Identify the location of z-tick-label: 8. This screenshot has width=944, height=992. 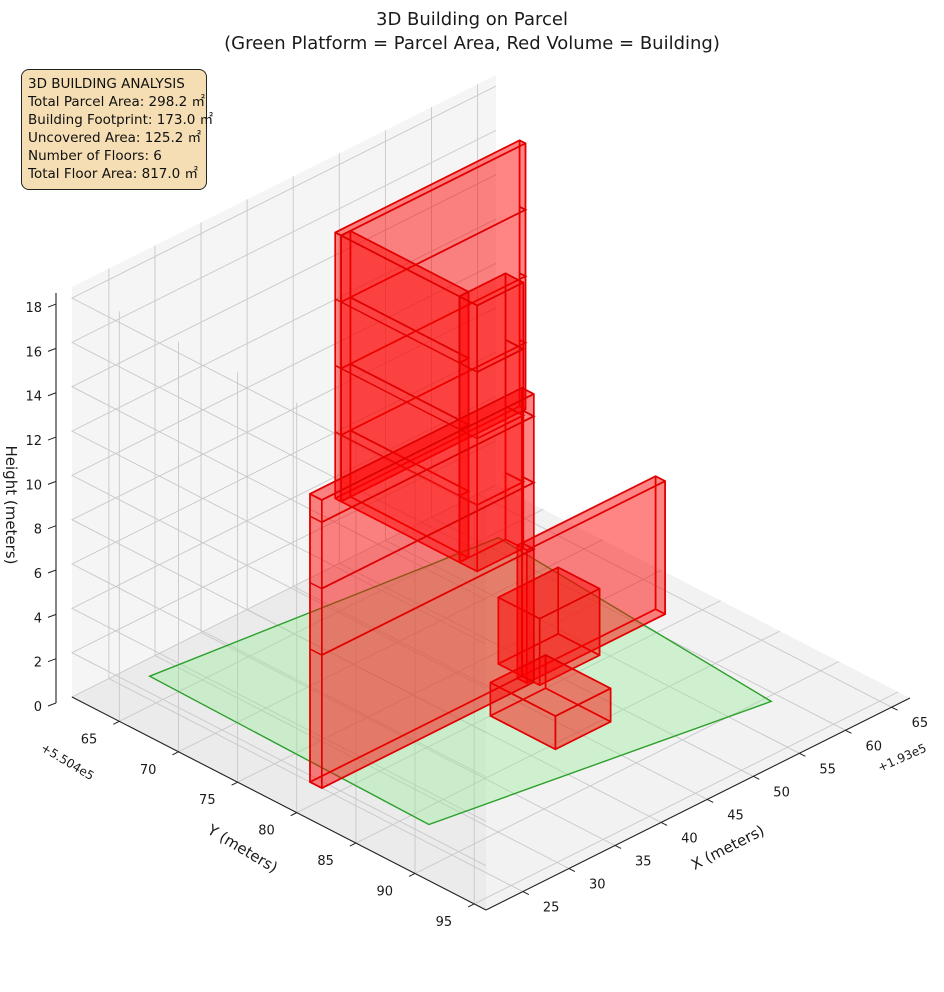
(38, 530).